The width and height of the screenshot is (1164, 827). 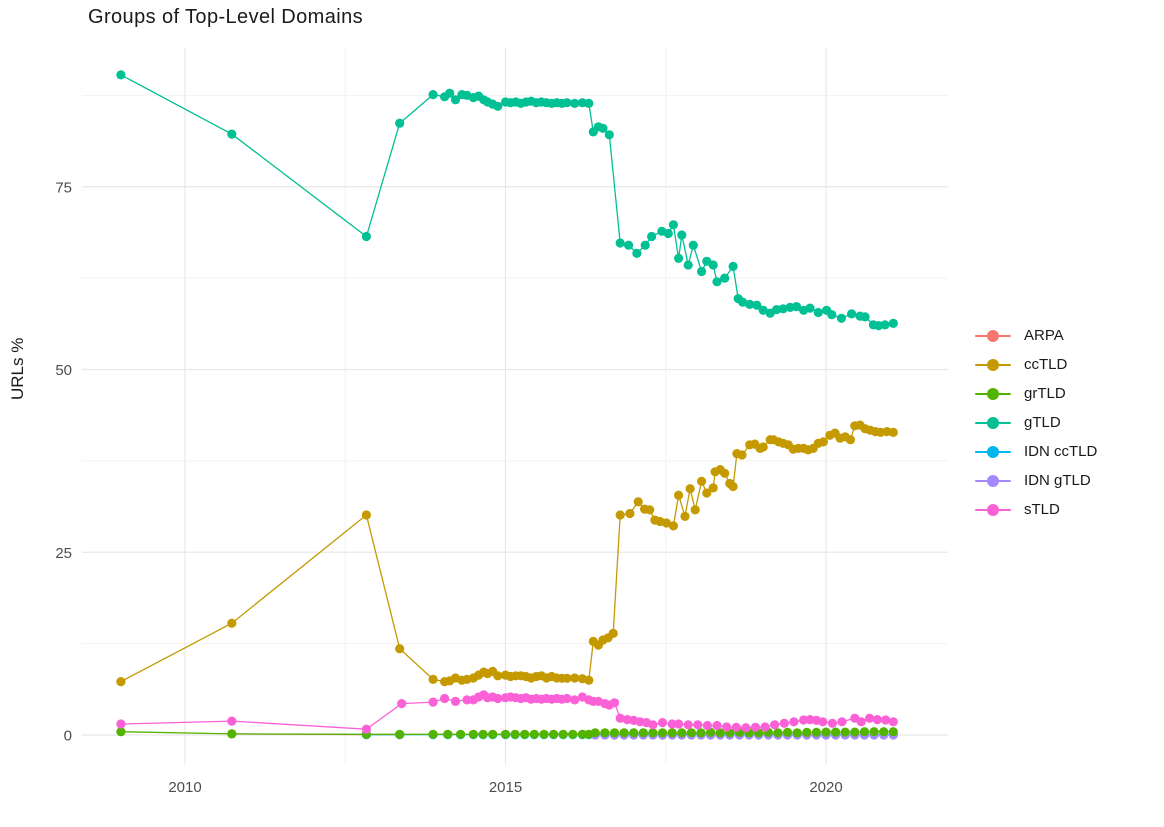 What do you see at coordinates (1042, 422) in the screenshot?
I see `legend-label: gTLD` at bounding box center [1042, 422].